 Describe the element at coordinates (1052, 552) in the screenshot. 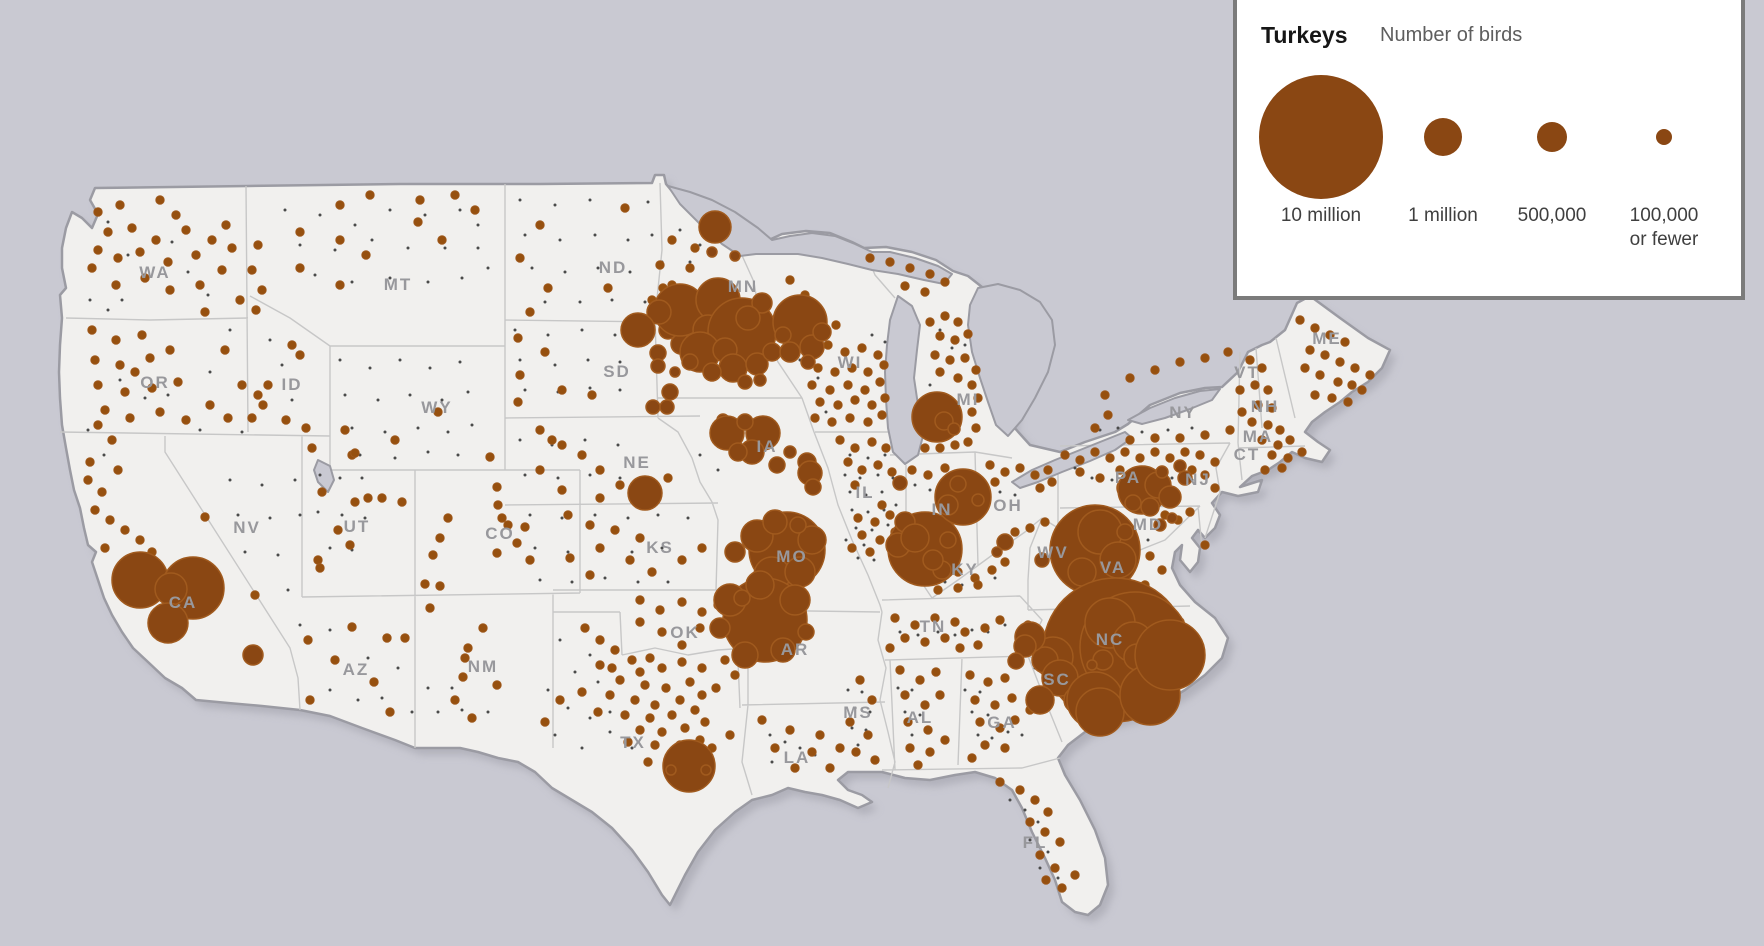

I see `state-label-wv: WV` at that location.